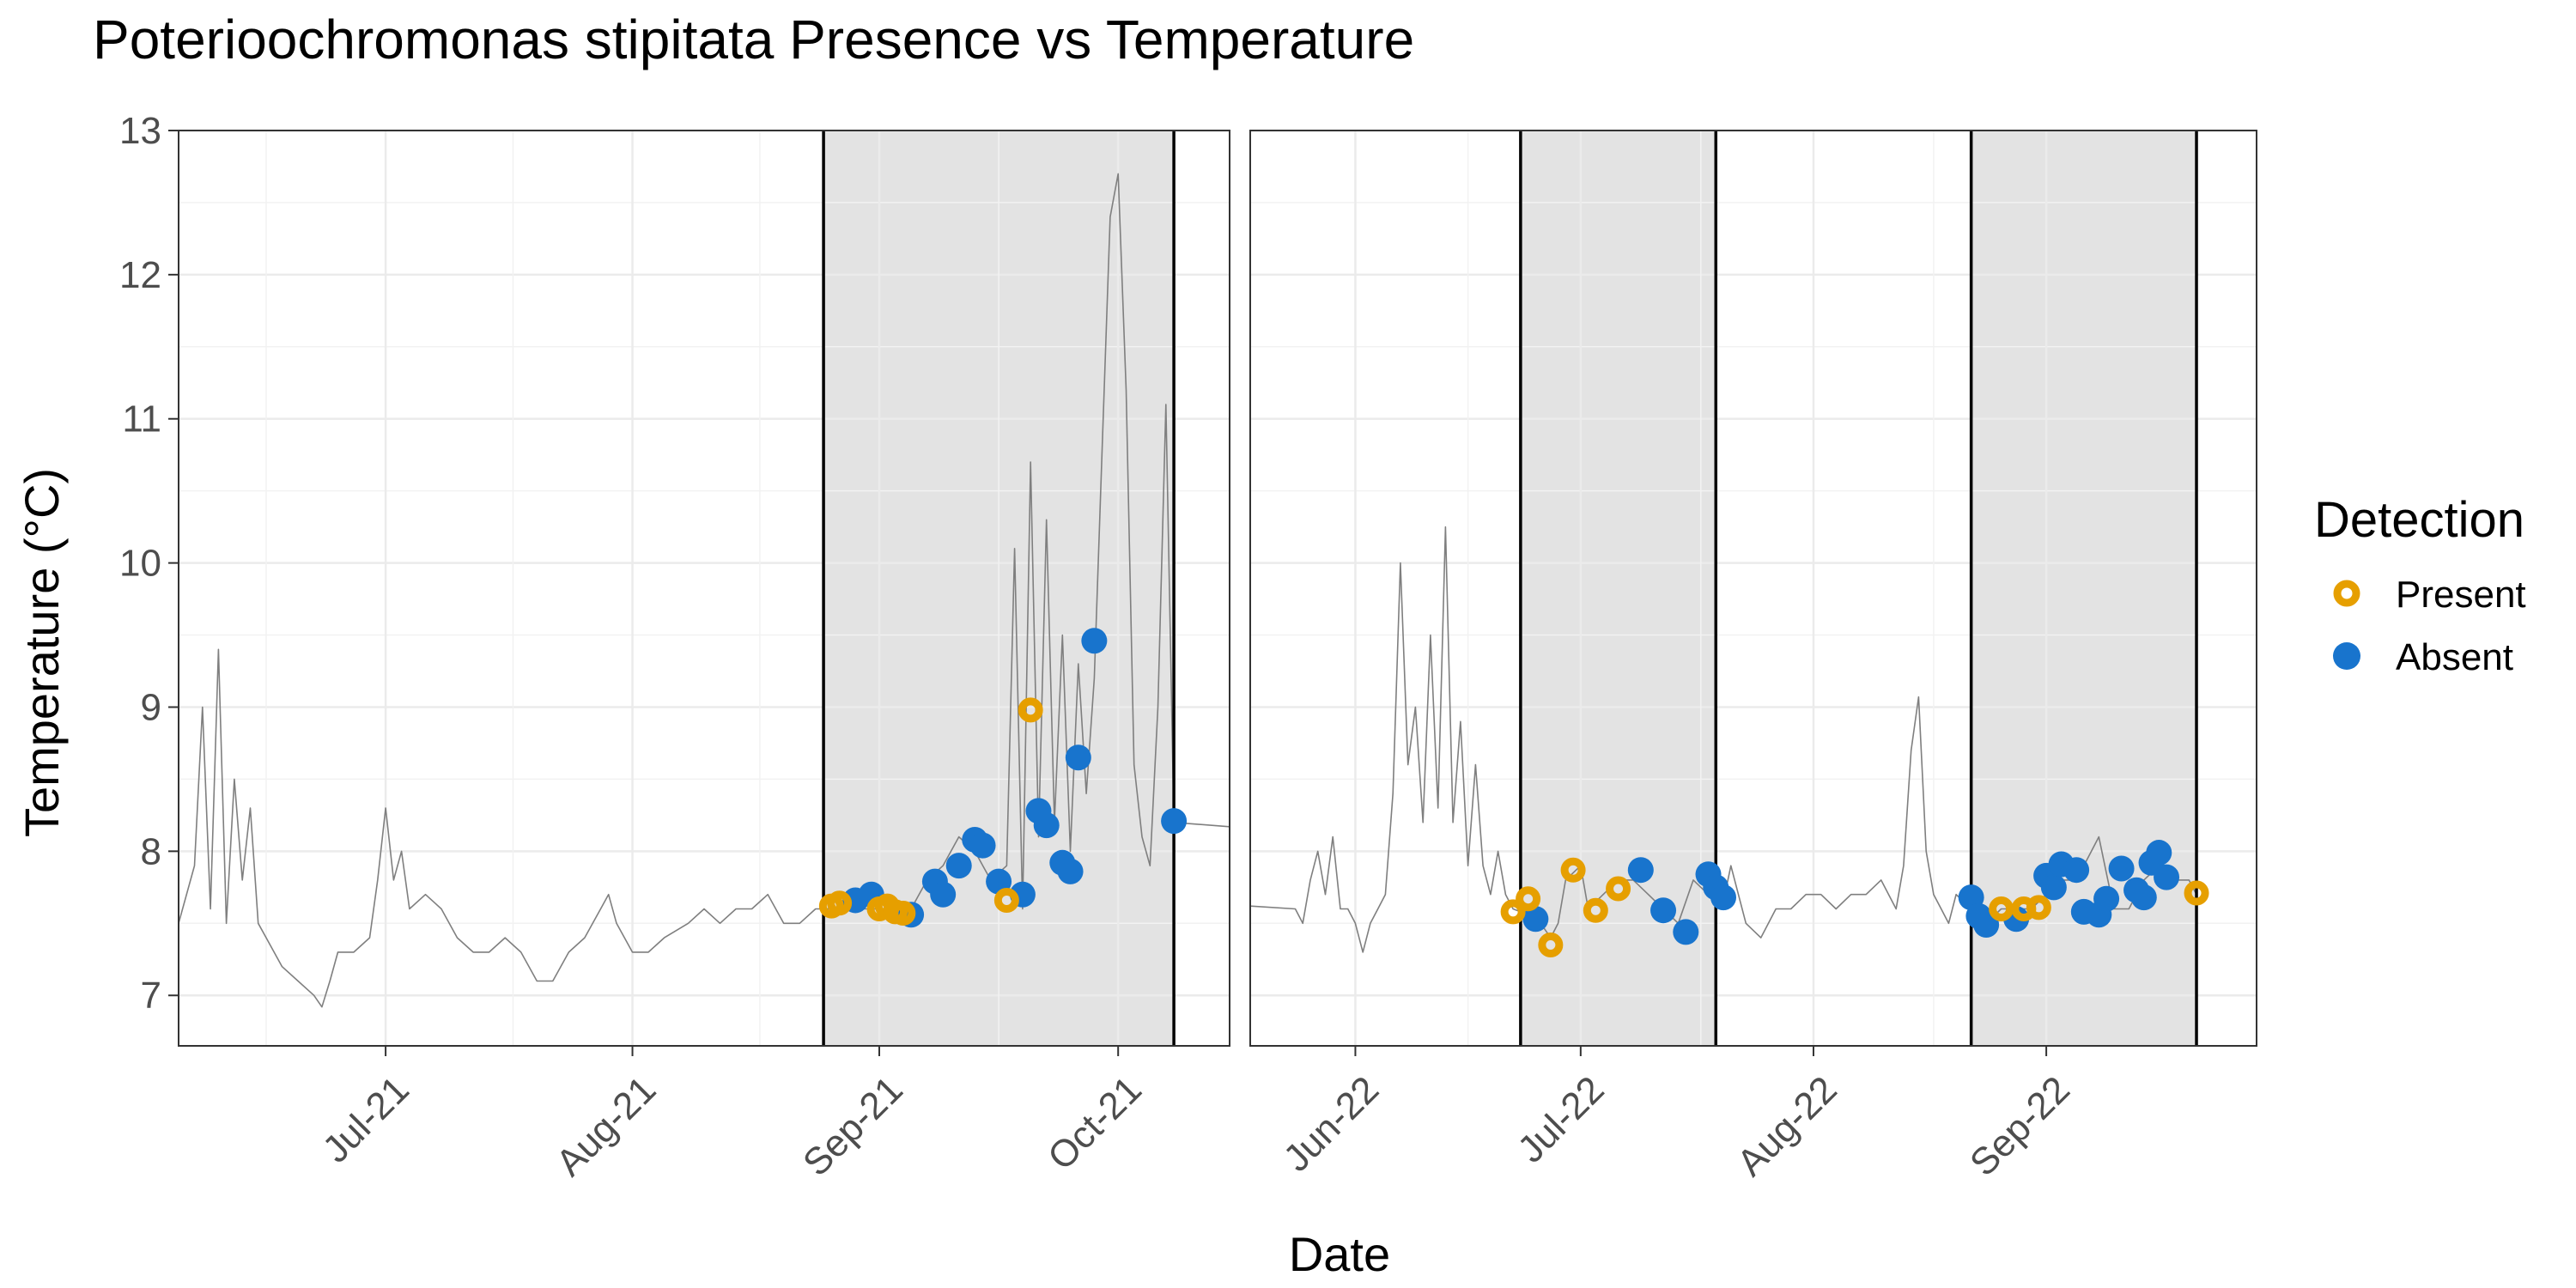  I want to click on x-tick-label: Jun-22, so click(1332, 1124).